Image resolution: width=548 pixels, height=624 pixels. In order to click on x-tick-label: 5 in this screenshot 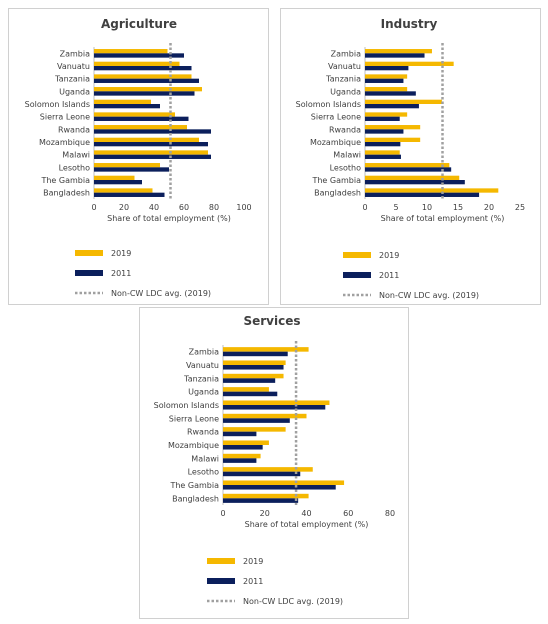, I will do `click(395, 207)`.